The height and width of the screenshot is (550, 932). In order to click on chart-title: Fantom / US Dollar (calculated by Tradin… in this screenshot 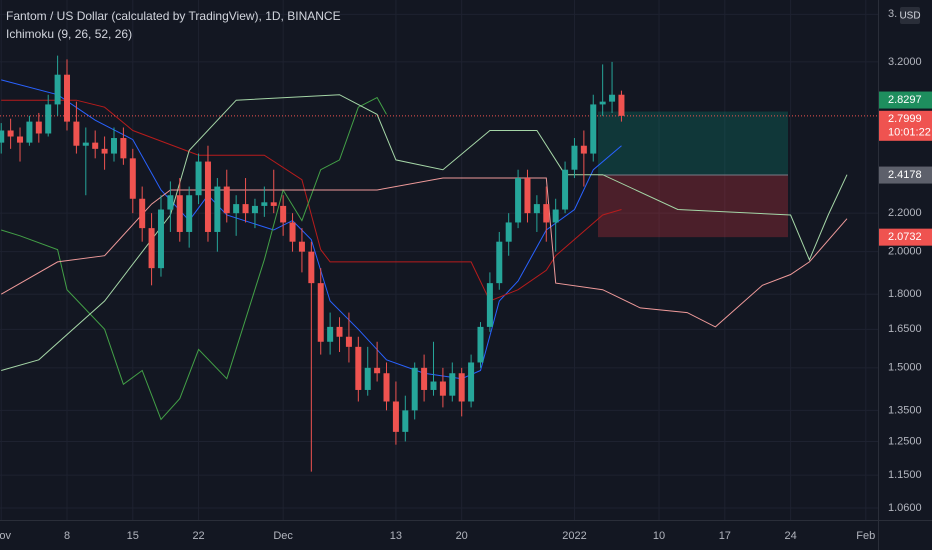, I will do `click(173, 16)`.